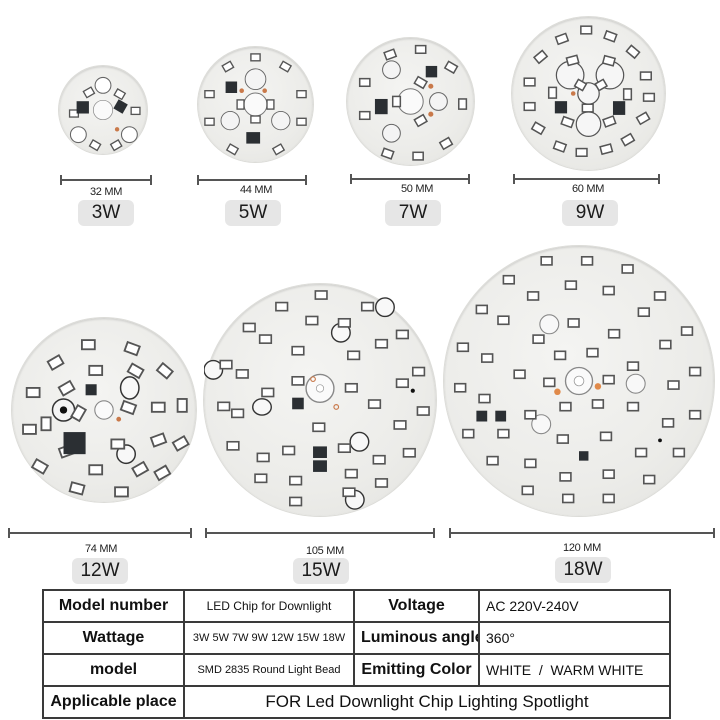  I want to click on wattage-badge-12w: 12W, so click(100, 571).